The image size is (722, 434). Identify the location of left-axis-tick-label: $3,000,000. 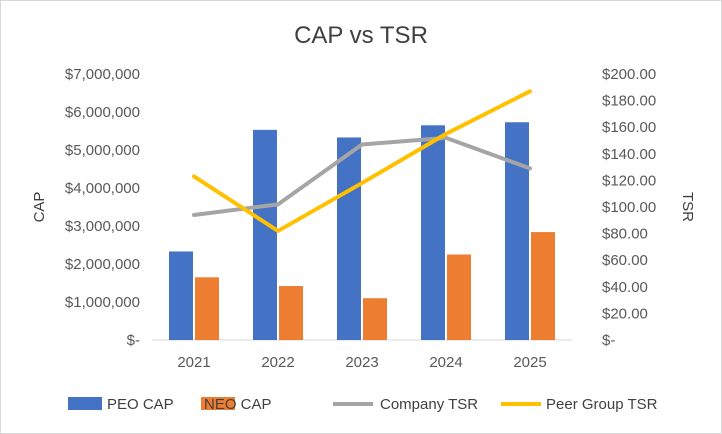
(102, 226).